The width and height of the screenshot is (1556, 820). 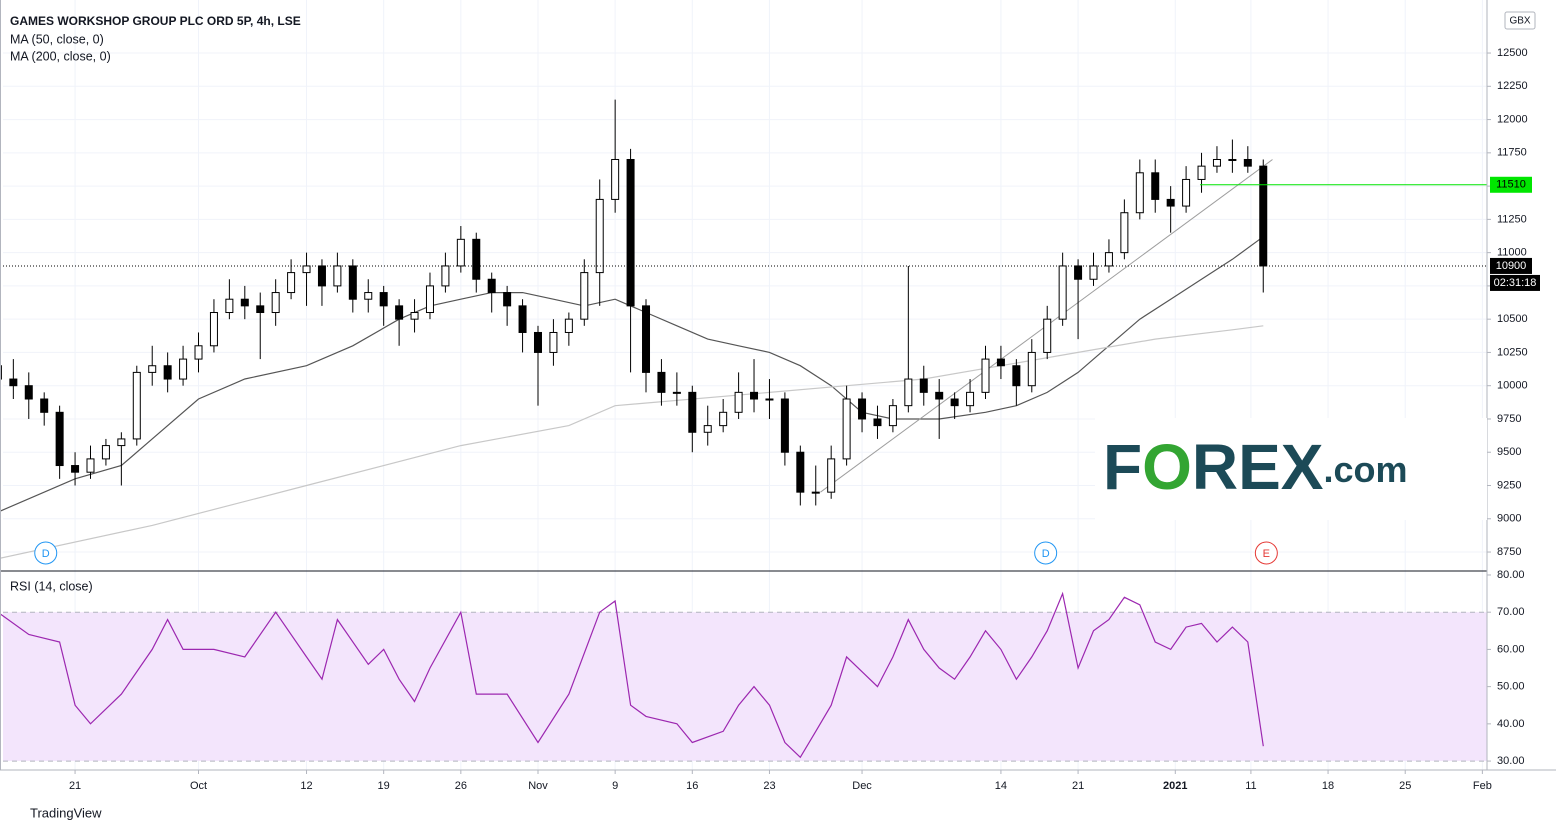 What do you see at coordinates (692, 786) in the screenshot?
I see `x-tick-label: 16` at bounding box center [692, 786].